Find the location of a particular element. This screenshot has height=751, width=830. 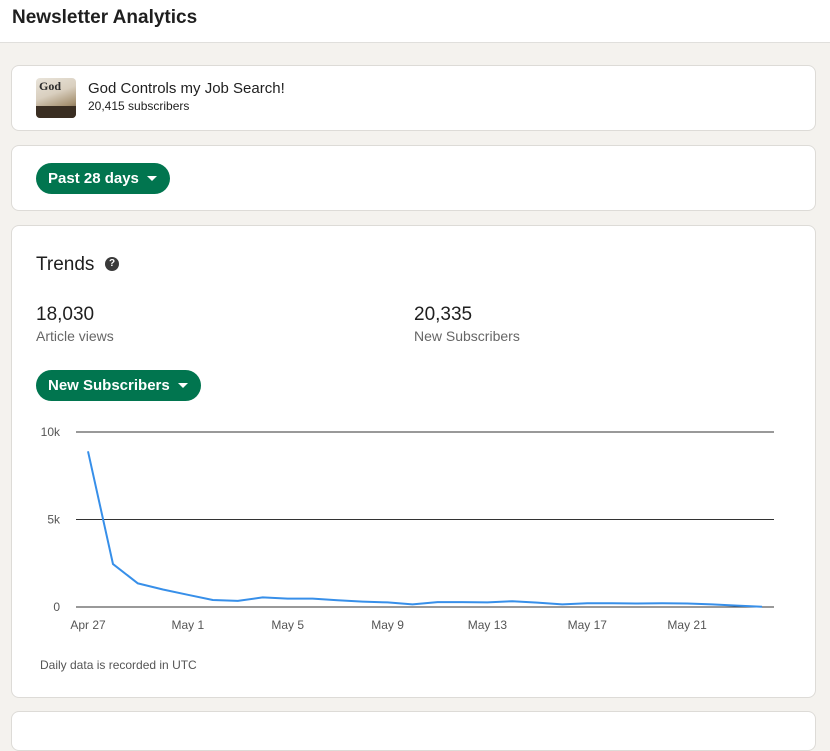

new-subscribers-label: New Subscribers is located at coordinates (467, 336).